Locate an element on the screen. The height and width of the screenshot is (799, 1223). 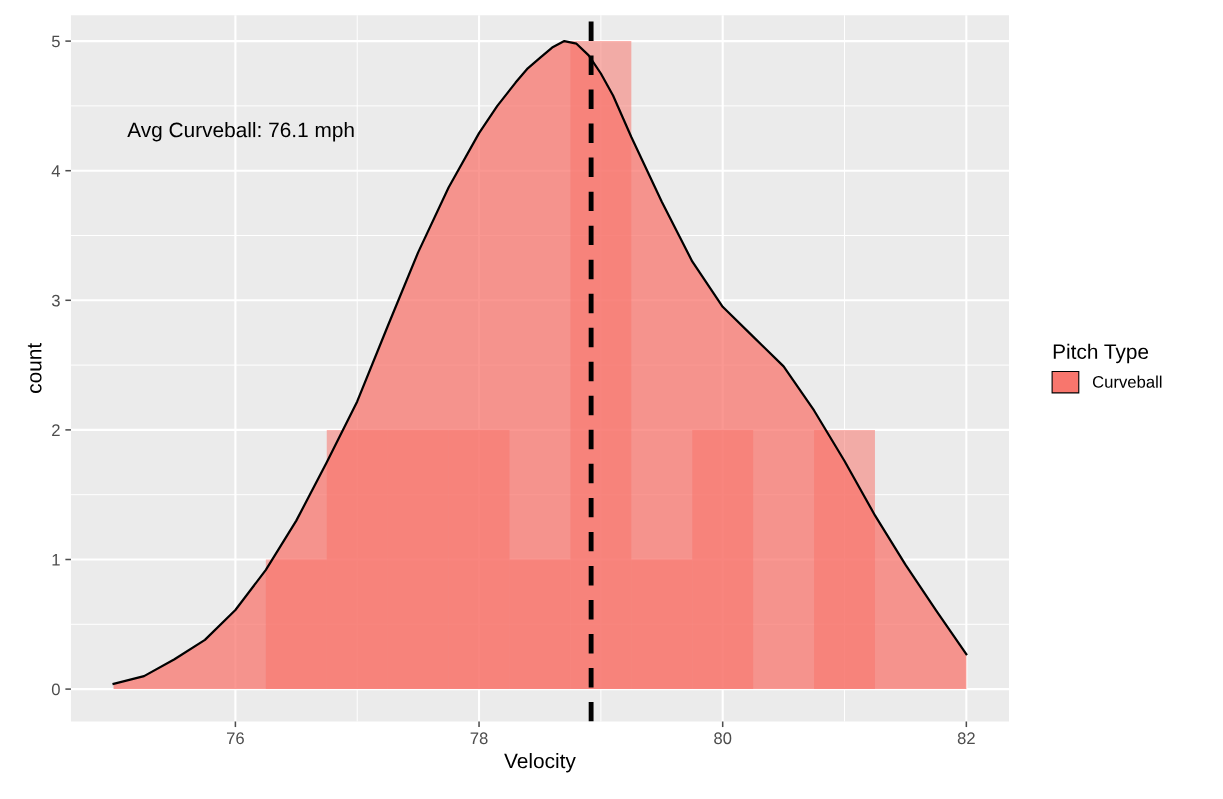
legend-title: Pitch Type is located at coordinates (1101, 353).